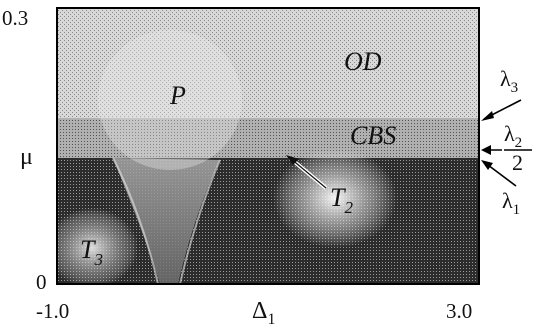 This screenshot has height=331, width=534. What do you see at coordinates (52, 311) in the screenshot?
I see `x-tick-left: -1.0` at bounding box center [52, 311].